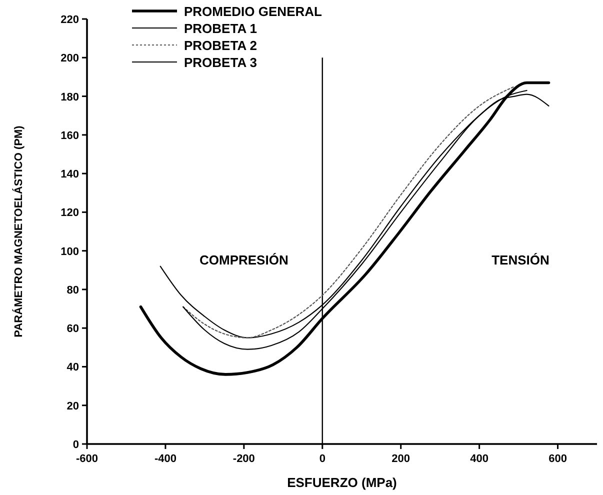 This screenshot has height=495, width=603. What do you see at coordinates (72, 290) in the screenshot?
I see `y-tick-label: 80` at bounding box center [72, 290].